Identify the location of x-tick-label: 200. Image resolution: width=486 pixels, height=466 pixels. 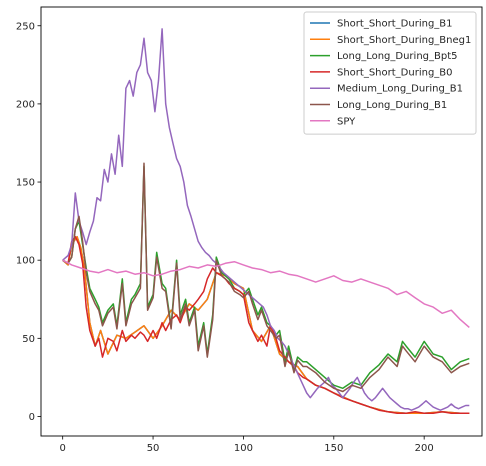
(424, 448).